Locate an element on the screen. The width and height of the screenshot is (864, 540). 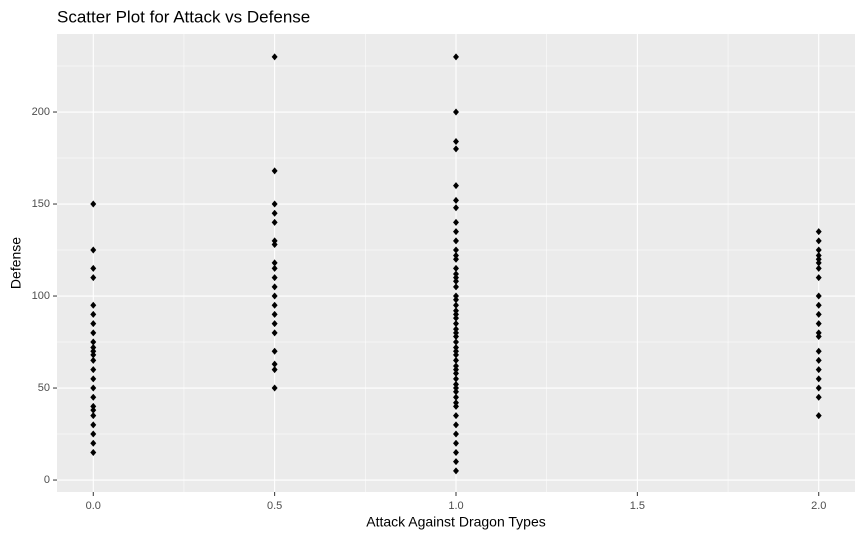
y-tick-label: 50 is located at coordinates (44, 388).